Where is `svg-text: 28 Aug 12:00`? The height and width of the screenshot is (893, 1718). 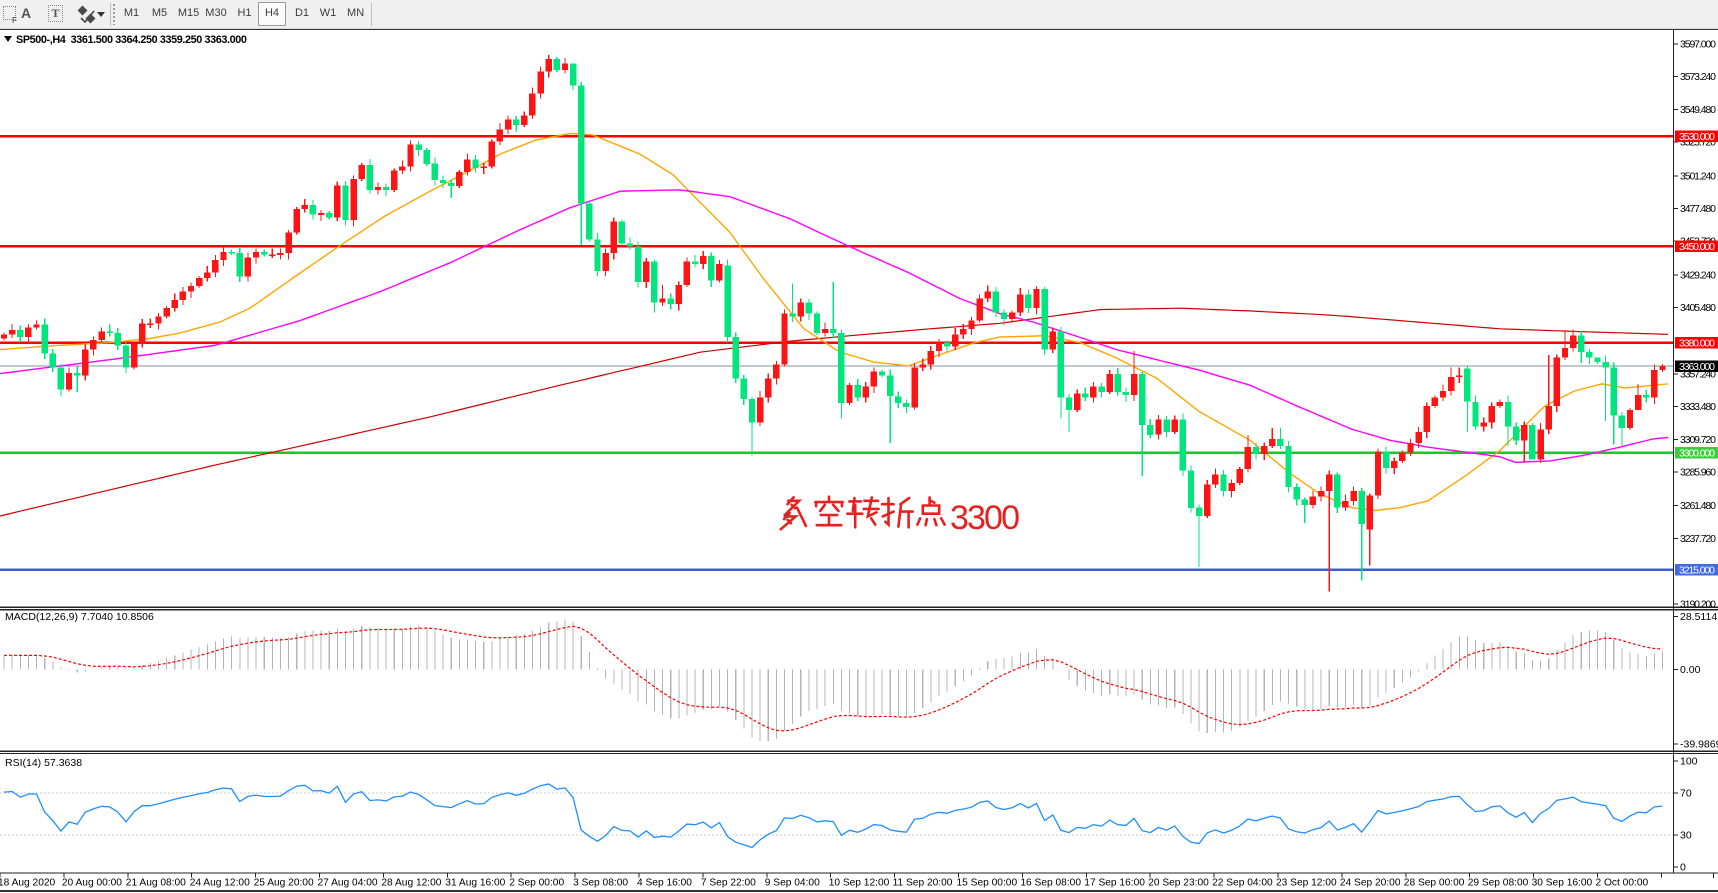 svg-text: 28 Aug 12:00 is located at coordinates (411, 883).